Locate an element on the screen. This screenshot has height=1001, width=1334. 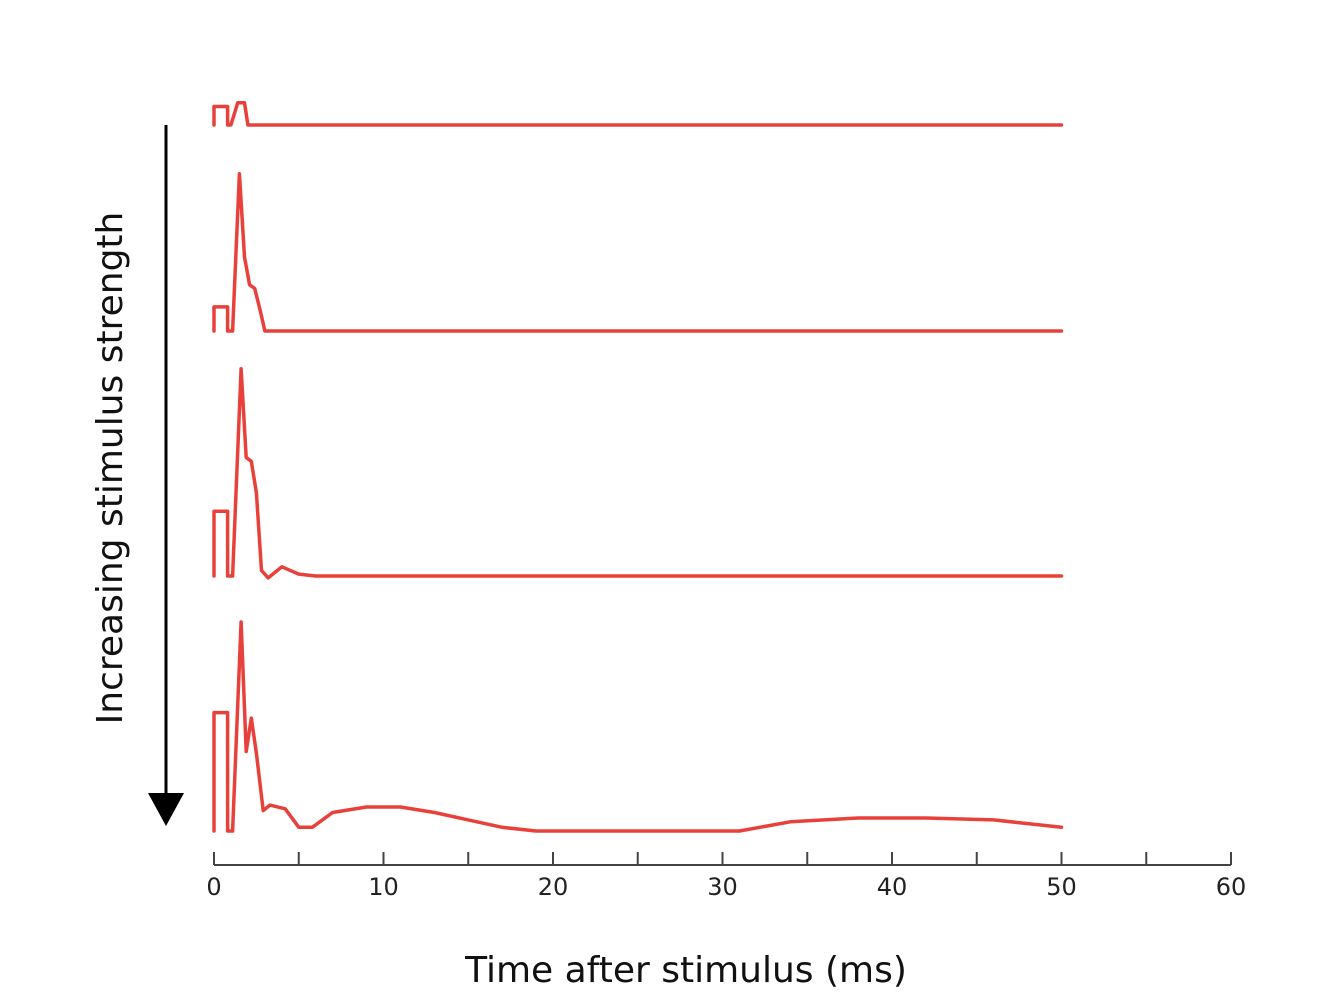
x-tick-label-60: 60 is located at coordinates (1231, 887).